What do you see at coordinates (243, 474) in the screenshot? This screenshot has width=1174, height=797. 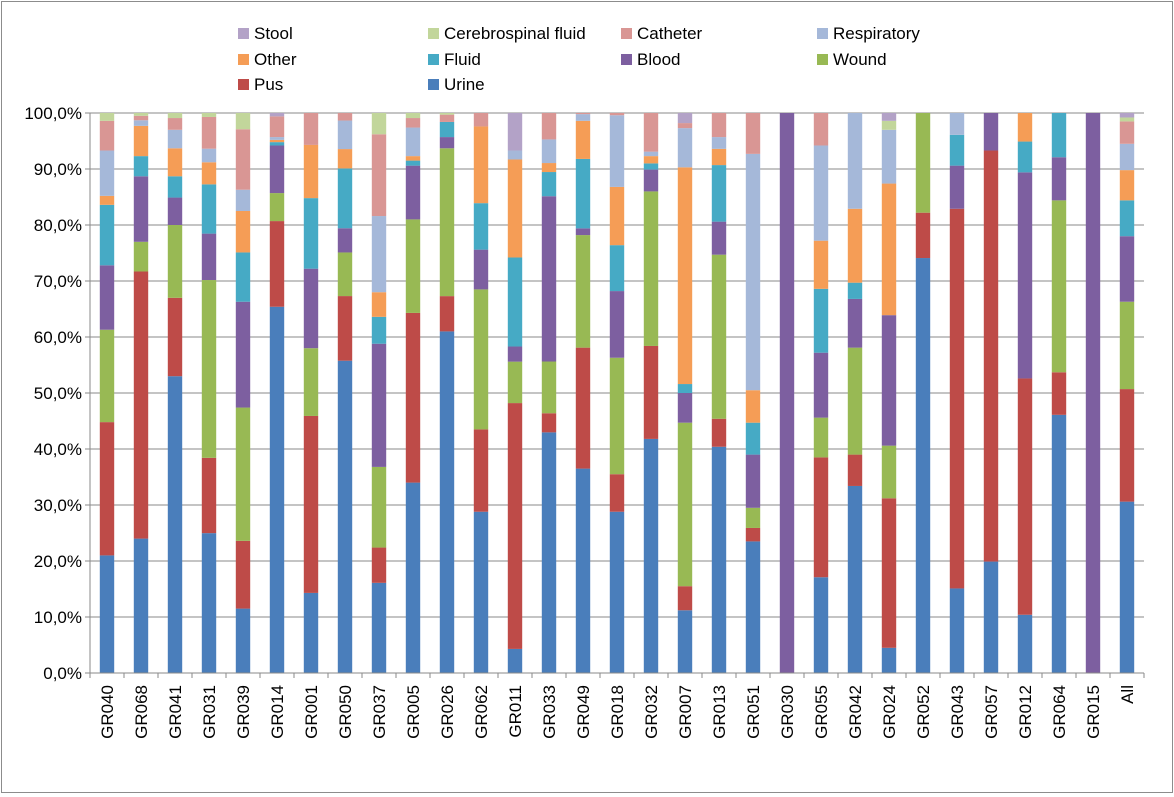 I see `bar-segment-wound-gr039` at bounding box center [243, 474].